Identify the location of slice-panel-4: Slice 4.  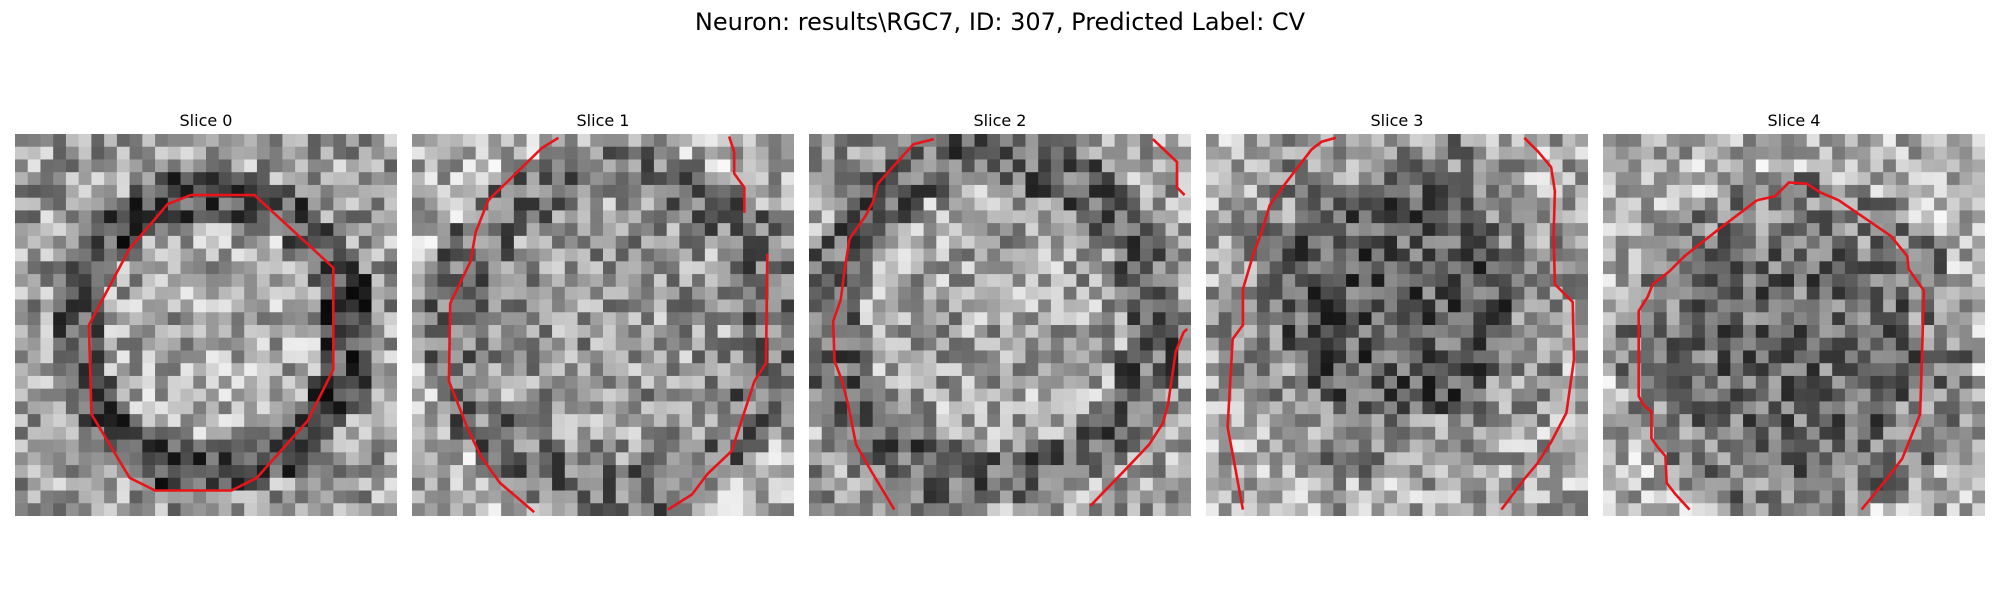
(1794, 313).